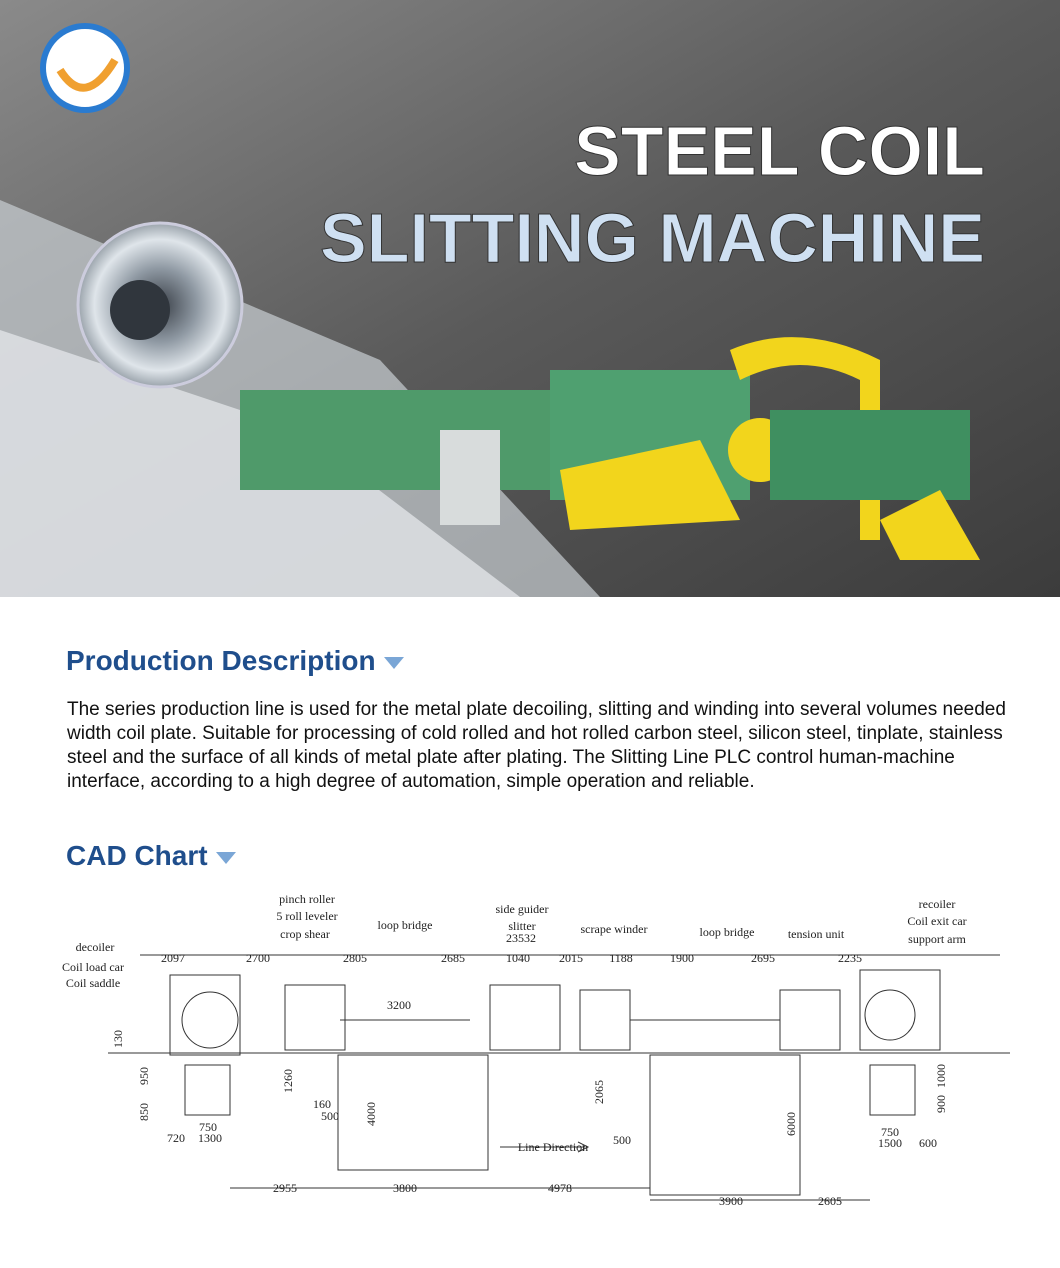 The image size is (1060, 1268). I want to click on cad-label: 130, so click(118, 1039).